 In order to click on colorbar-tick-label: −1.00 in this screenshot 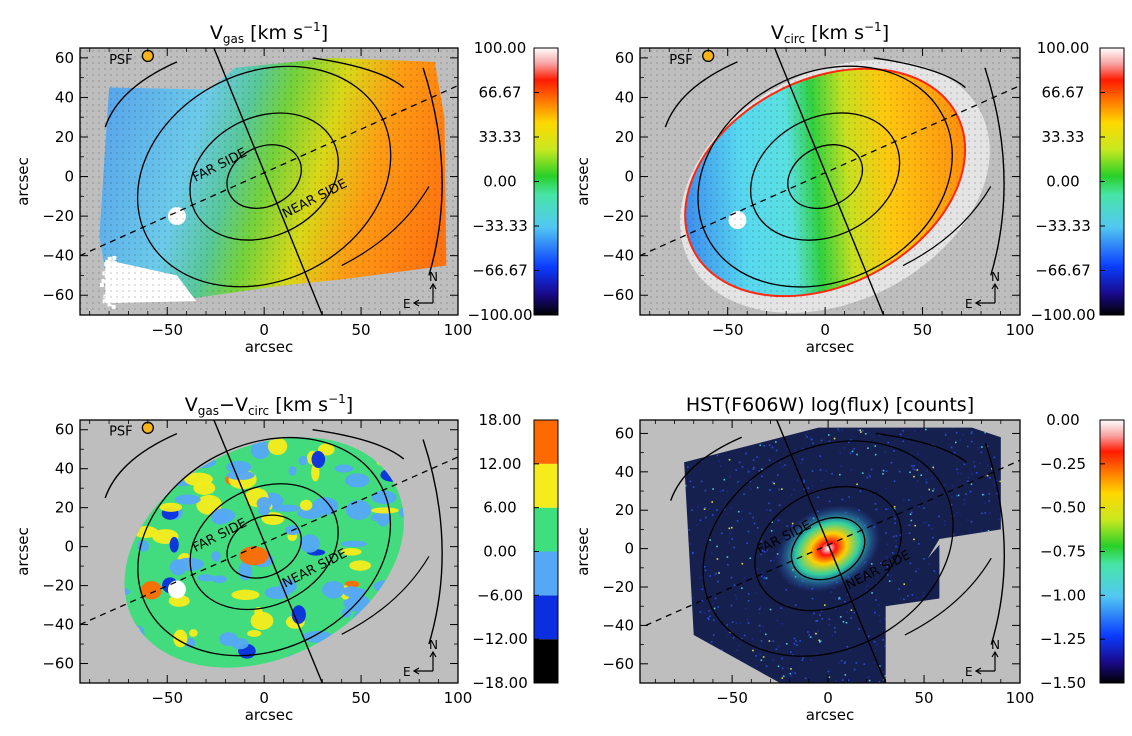, I will do `click(1063, 595)`.